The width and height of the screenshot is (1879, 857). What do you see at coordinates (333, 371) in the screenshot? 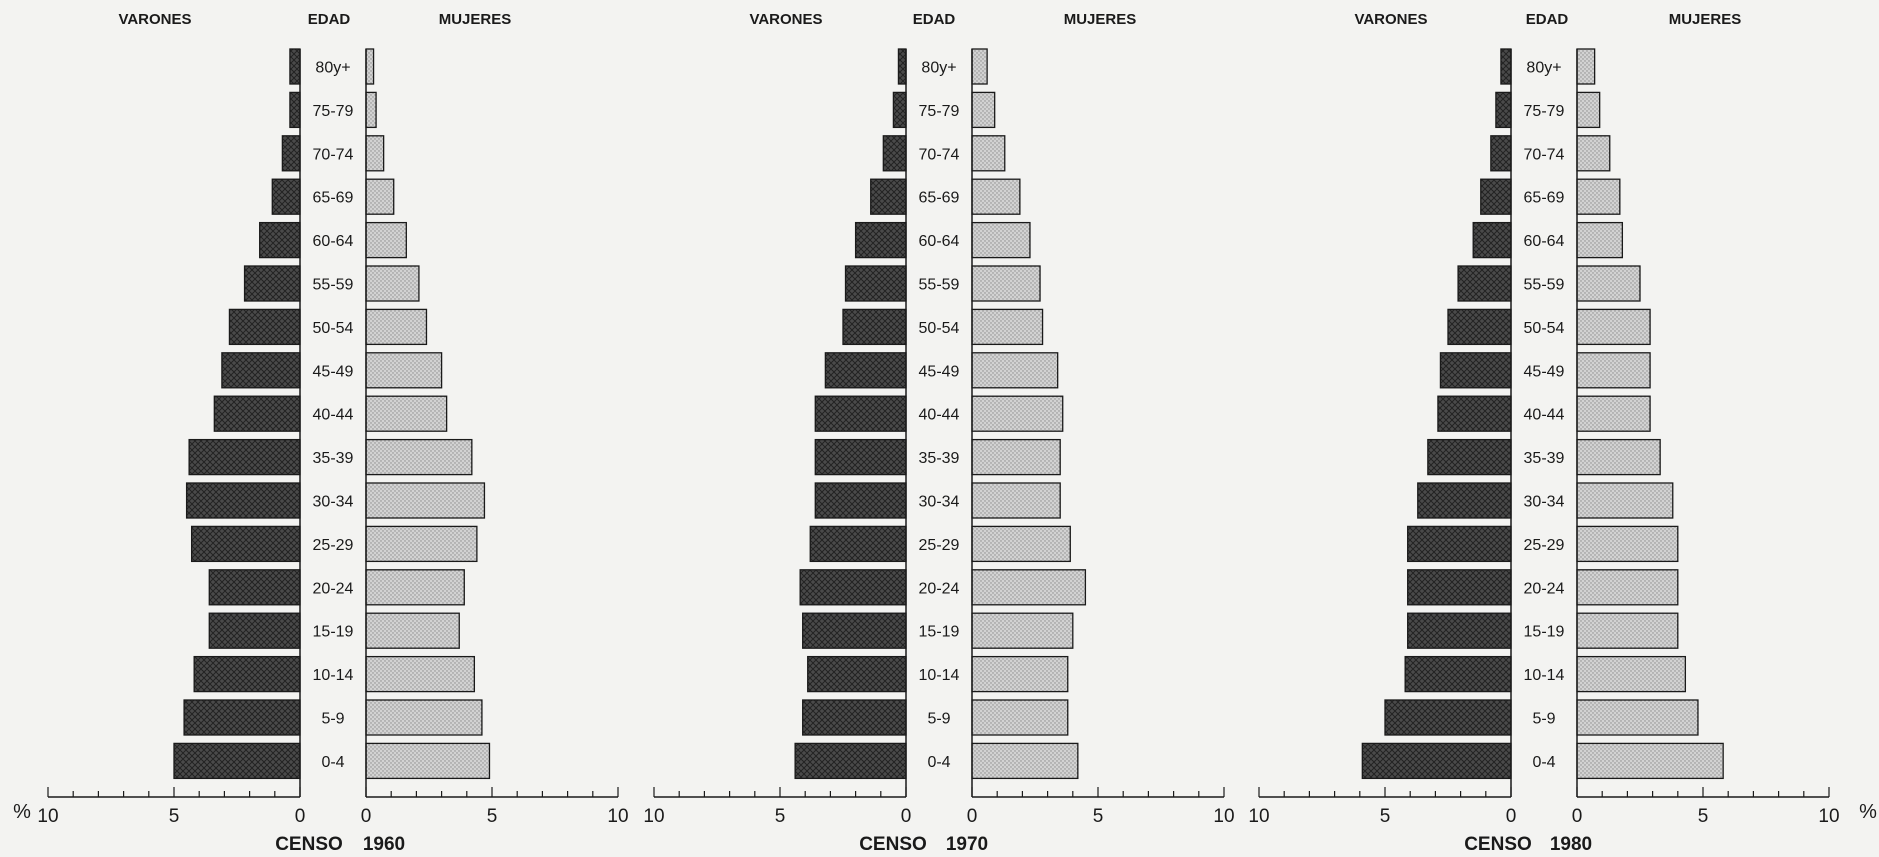
I see `age-group-label: 45-49` at bounding box center [333, 371].